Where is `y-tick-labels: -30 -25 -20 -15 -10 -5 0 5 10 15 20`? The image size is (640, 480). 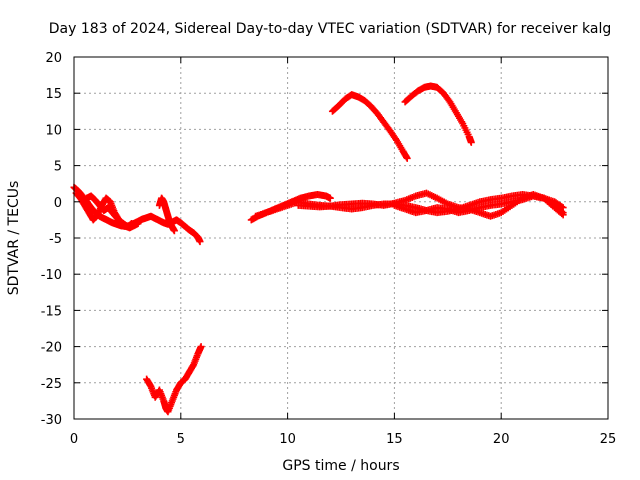
y-tick-labels: -30 -25 -20 -15 -10 -5 0 5 10 15 20 is located at coordinates (51, 239).